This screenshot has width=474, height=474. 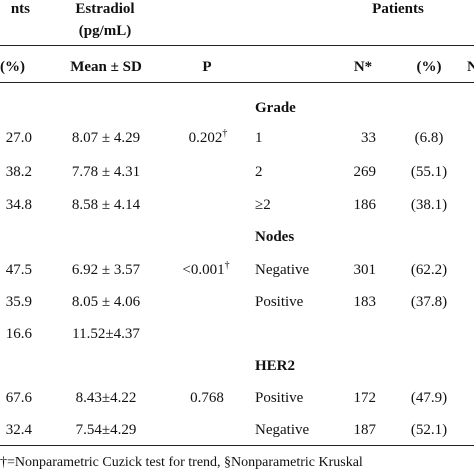 I want to click on row-left-pct: 27.0, so click(x=18, y=138).